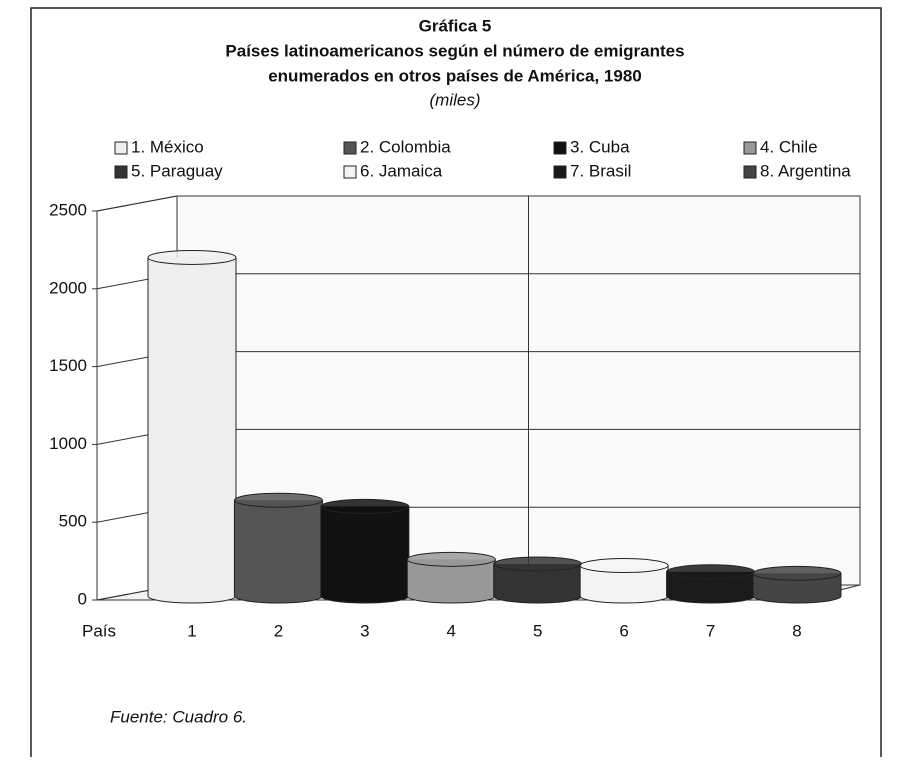 The image size is (897, 762). Describe the element at coordinates (600, 146) in the screenshot. I see `legend-label: 3. Cuba` at that location.